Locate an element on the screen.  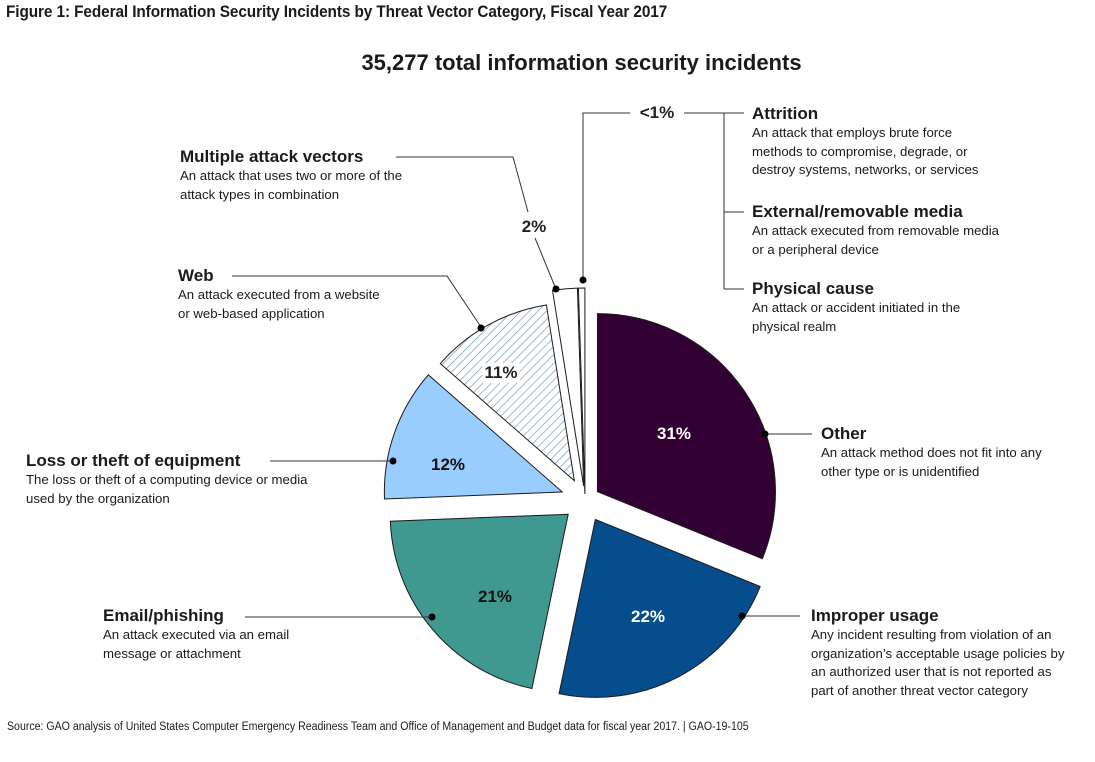
pct-label-email: 21% is located at coordinates (495, 596).